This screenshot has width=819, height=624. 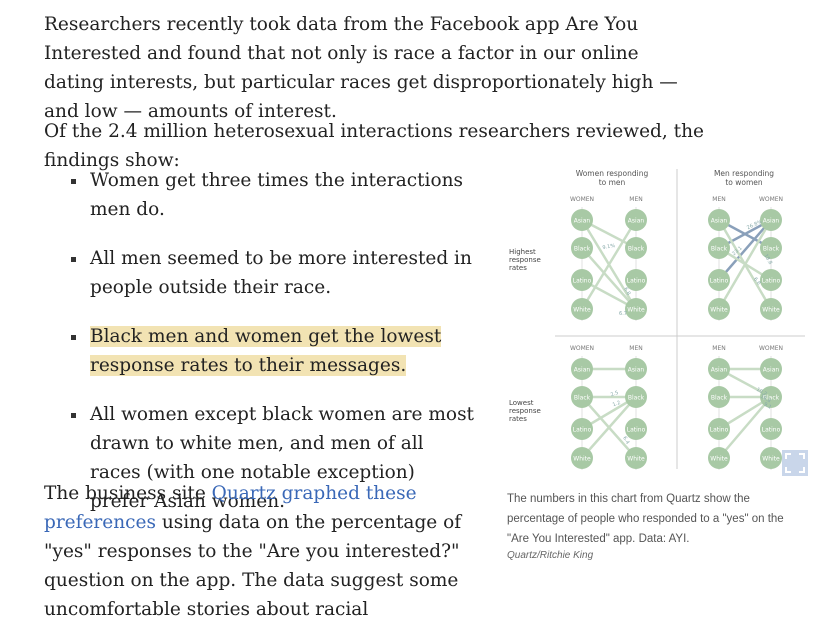 What do you see at coordinates (617, 404) in the screenshot?
I see `value-label: 1.2` at bounding box center [617, 404].